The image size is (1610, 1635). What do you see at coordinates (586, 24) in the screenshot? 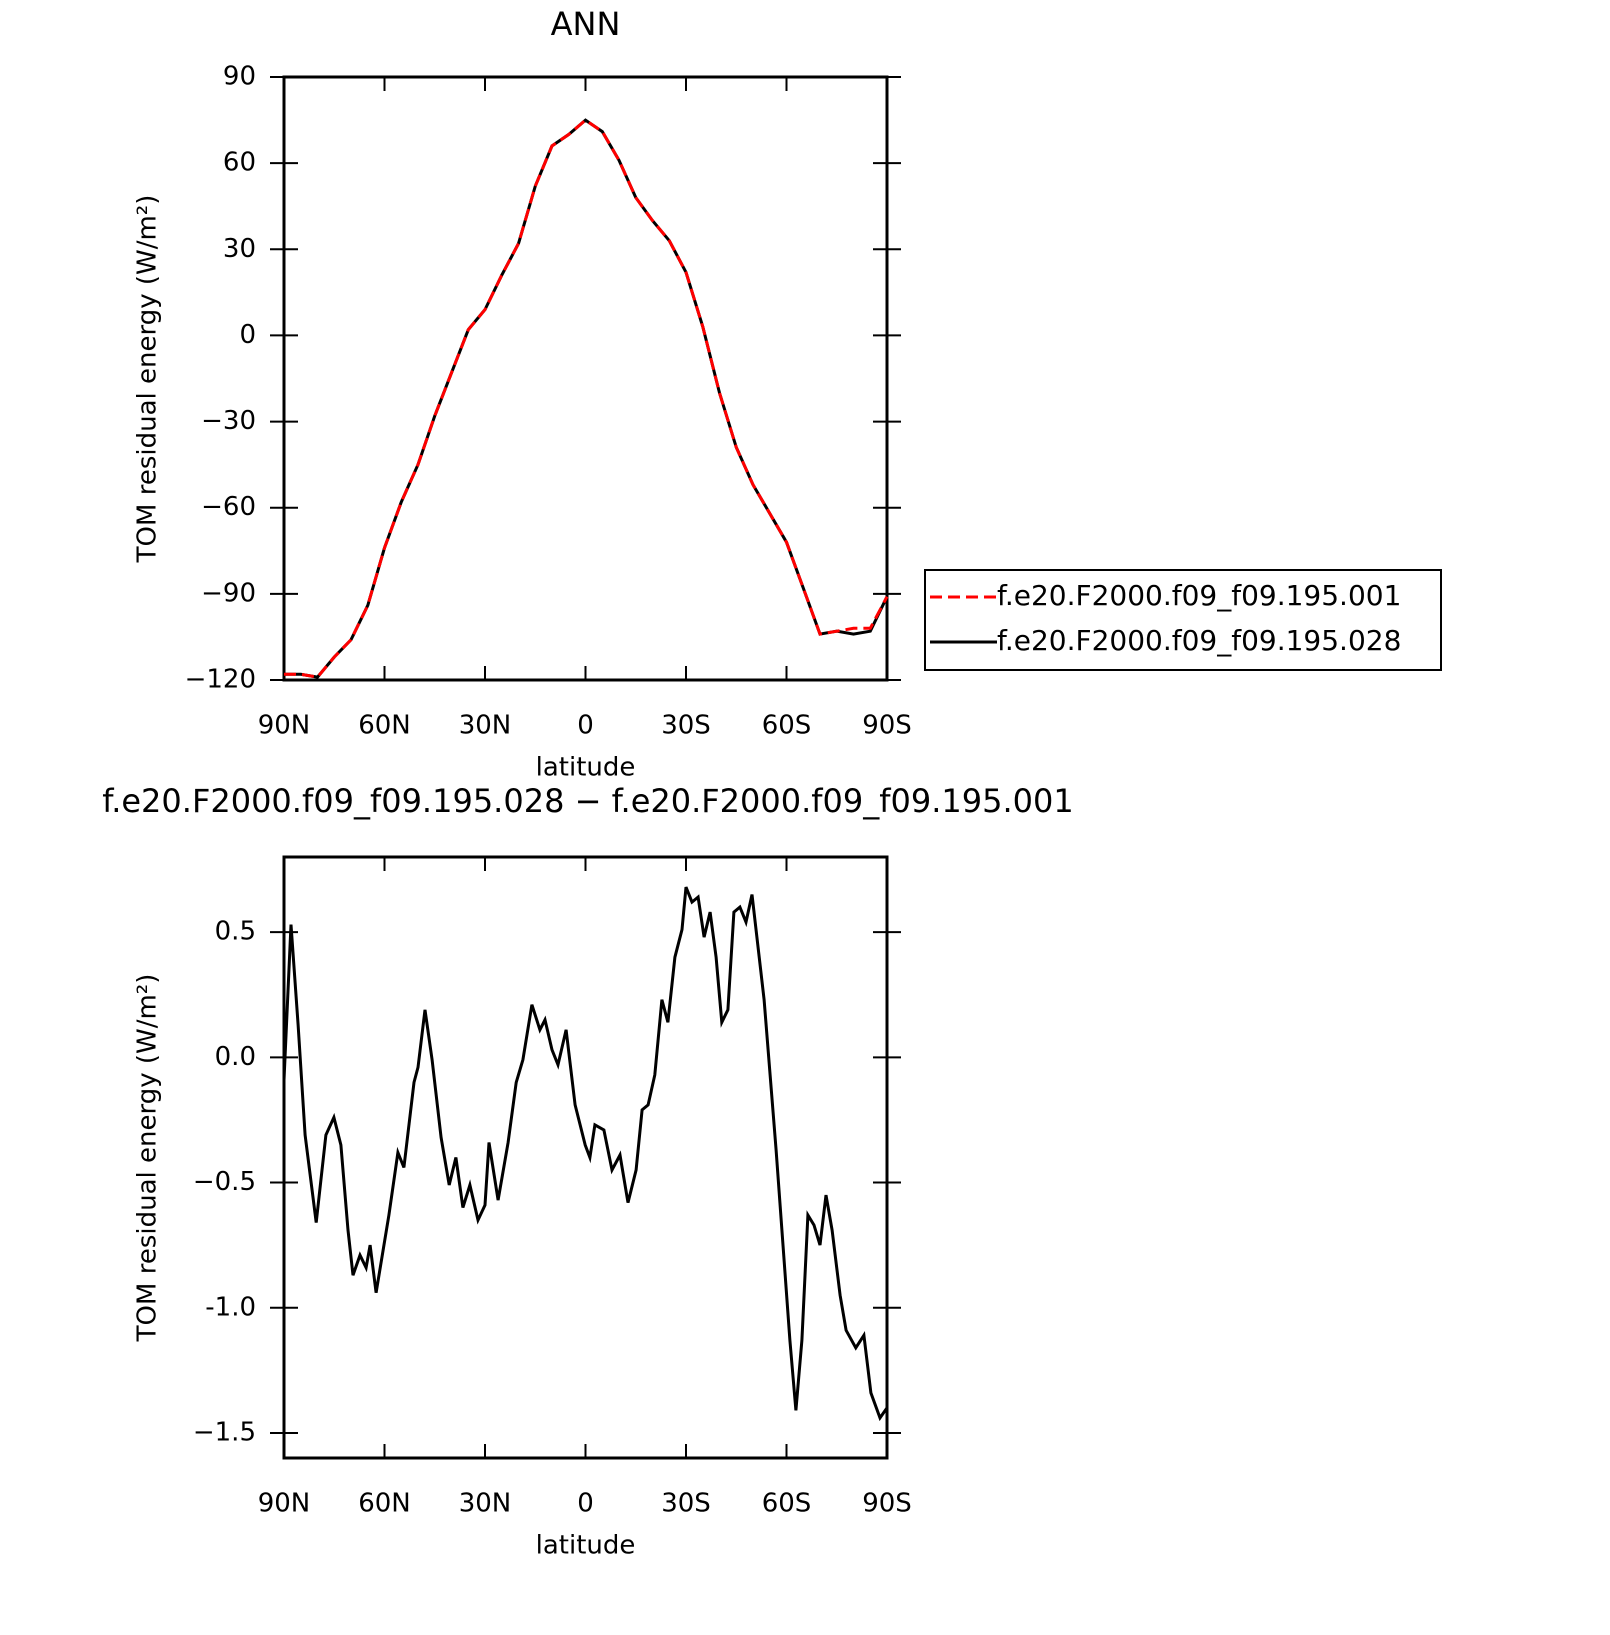
I see `chart-title: ANN` at bounding box center [586, 24].